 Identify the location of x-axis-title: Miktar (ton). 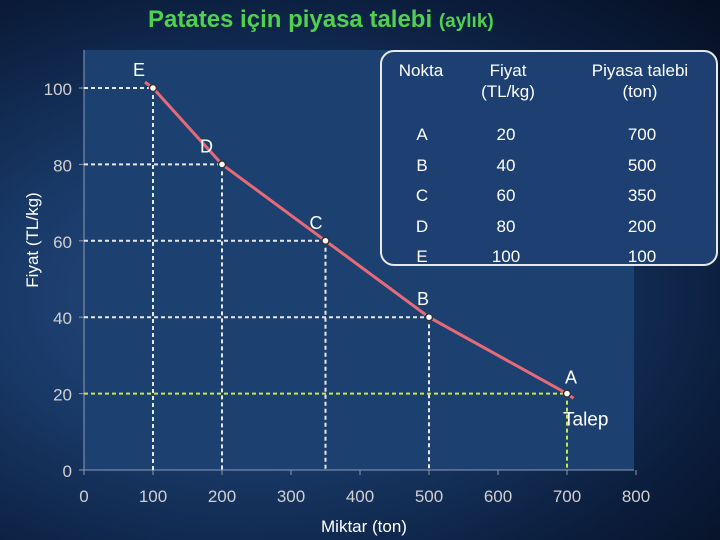
(364, 526).